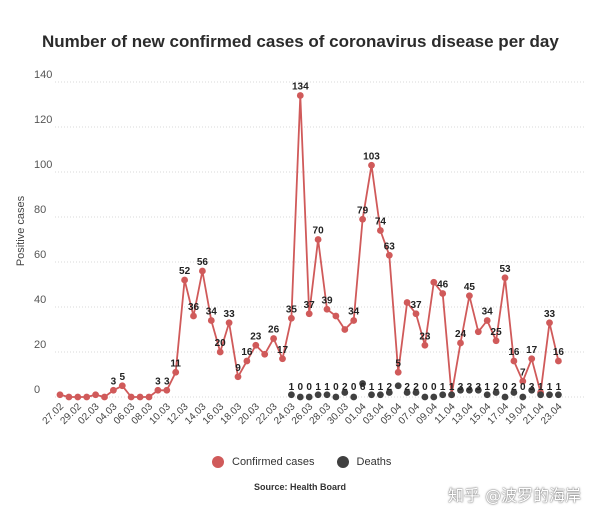 The width and height of the screenshot is (600, 517). What do you see at coordinates (43, 75) in the screenshot?
I see `y-tick-label: 140` at bounding box center [43, 75].